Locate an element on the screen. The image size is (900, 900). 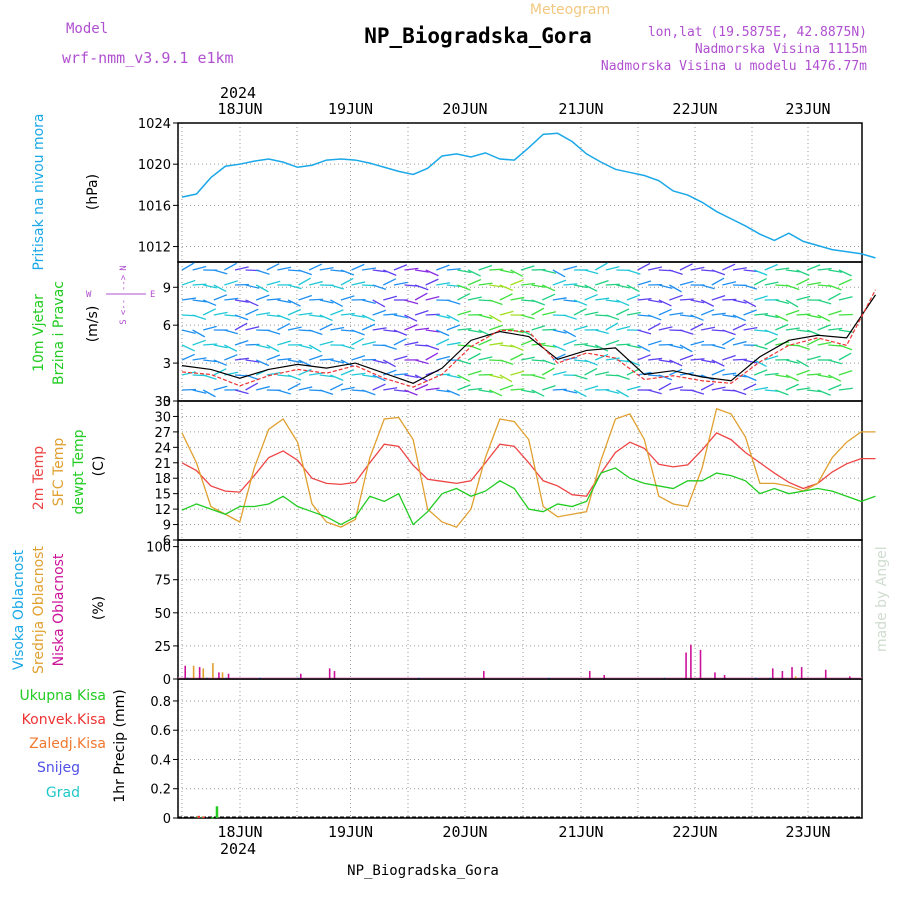
pressure-unit: (hPa) is located at coordinates (93, 192).